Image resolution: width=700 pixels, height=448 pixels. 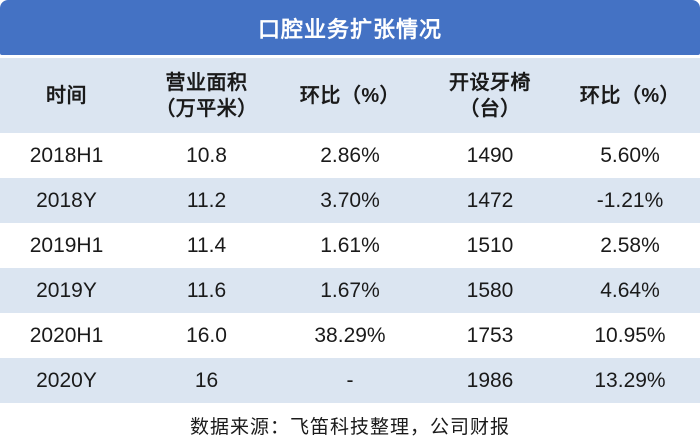 What do you see at coordinates (490, 200) in the screenshot?
I see `table-cell: 1472` at bounding box center [490, 200].